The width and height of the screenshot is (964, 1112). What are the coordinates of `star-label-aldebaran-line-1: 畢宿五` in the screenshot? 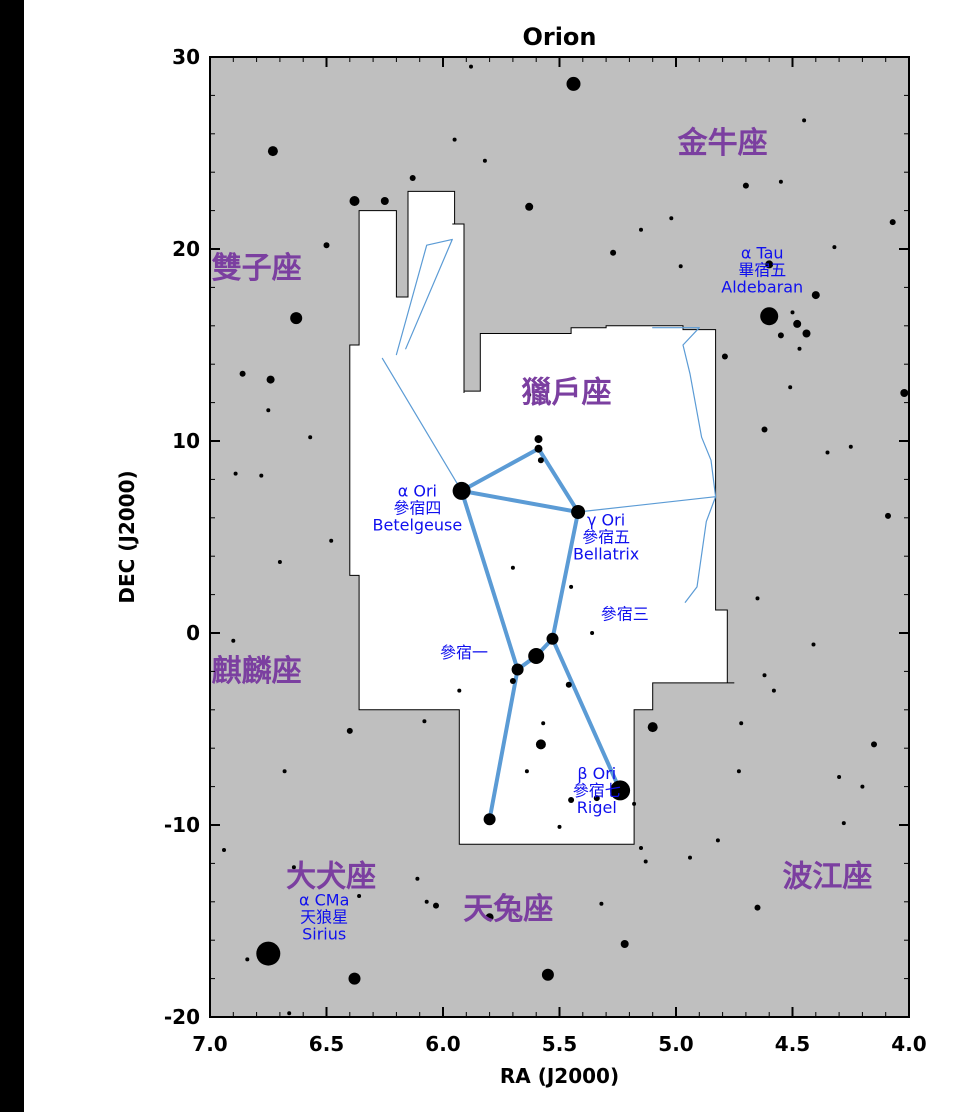 It's located at (762, 270).